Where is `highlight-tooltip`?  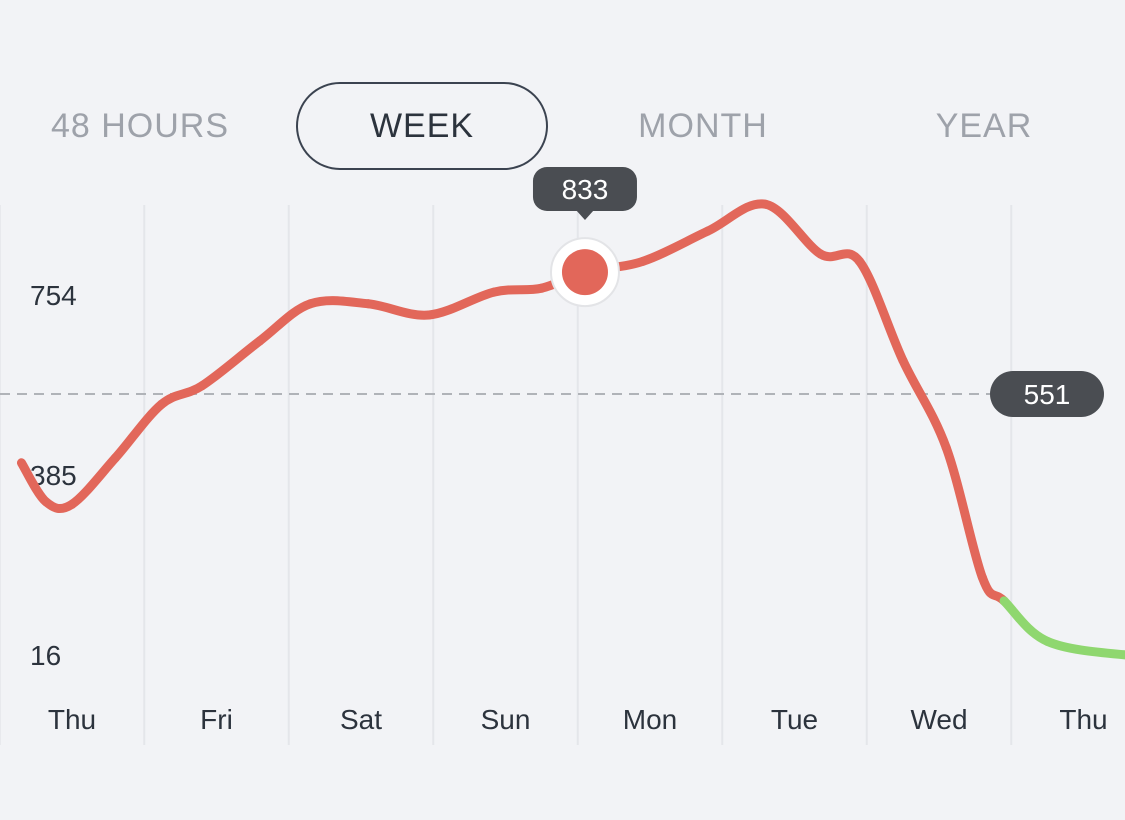
highlight-tooltip is located at coordinates (584, 189).